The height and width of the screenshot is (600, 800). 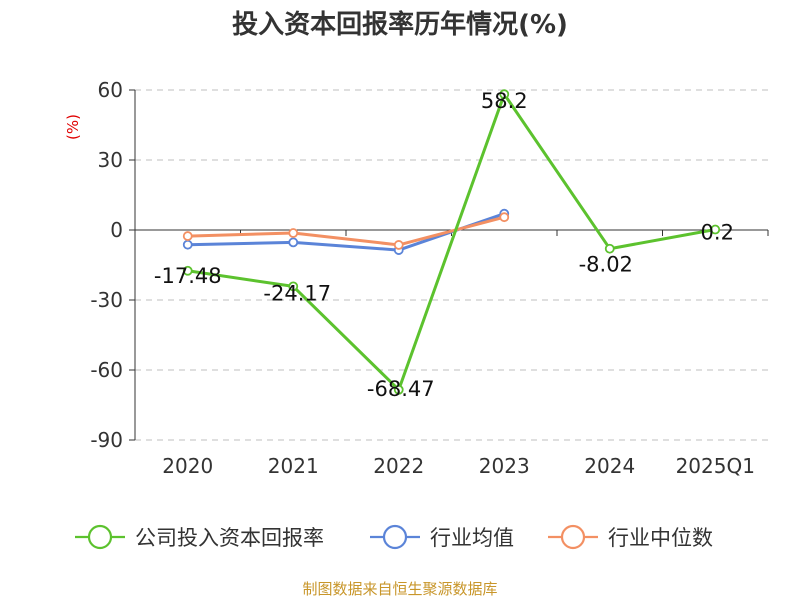 I want to click on x-tick-label: 2024, so click(x=609, y=466).